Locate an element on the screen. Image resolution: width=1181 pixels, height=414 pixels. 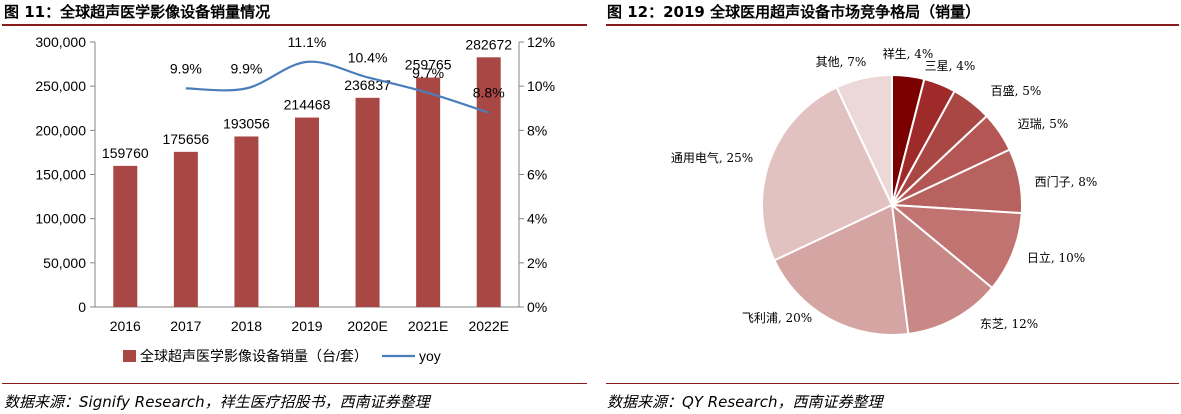
legend-bar-swatch is located at coordinates (129, 356).